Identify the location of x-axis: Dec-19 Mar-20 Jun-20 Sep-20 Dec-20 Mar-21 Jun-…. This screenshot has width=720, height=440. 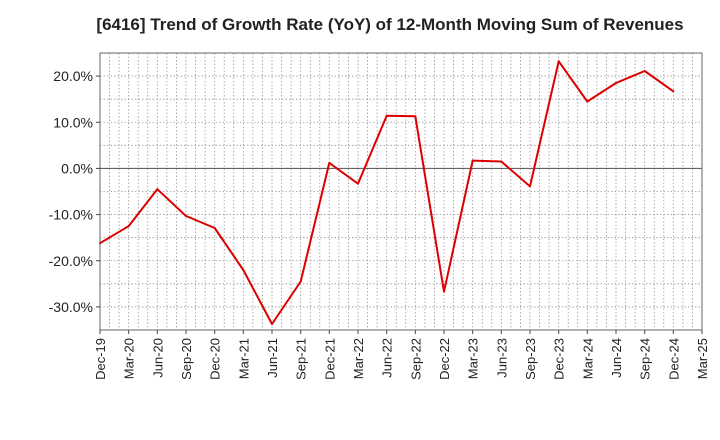
(401, 355).